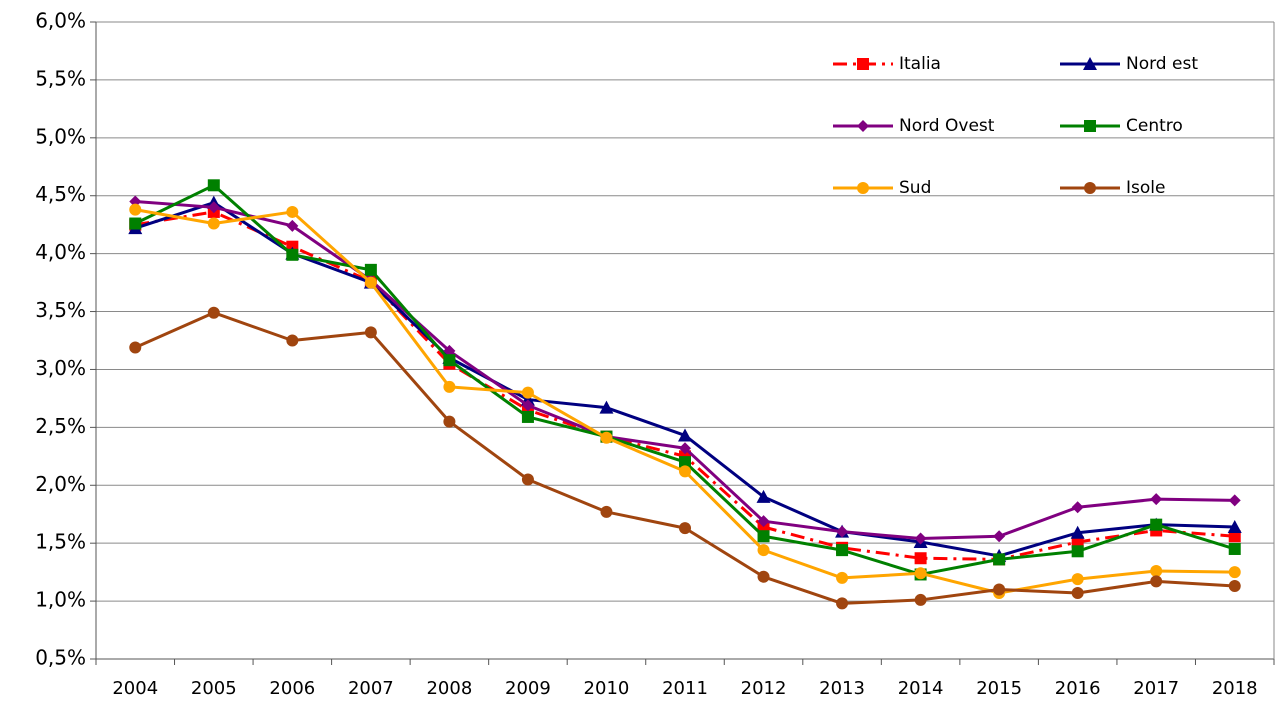 This screenshot has height=704, width=1277. What do you see at coordinates (371, 688) in the screenshot?
I see `x-tick-label: 2007` at bounding box center [371, 688].